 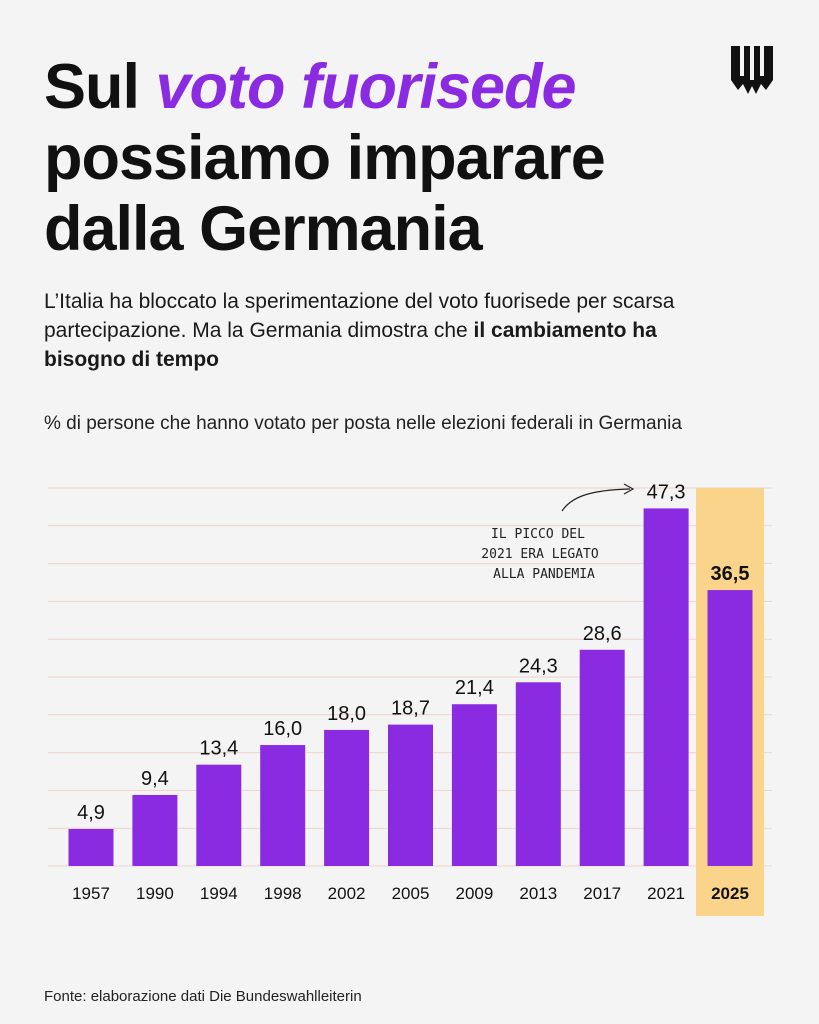 I want to click on tick-label-2021: 2021, so click(x=666, y=893).